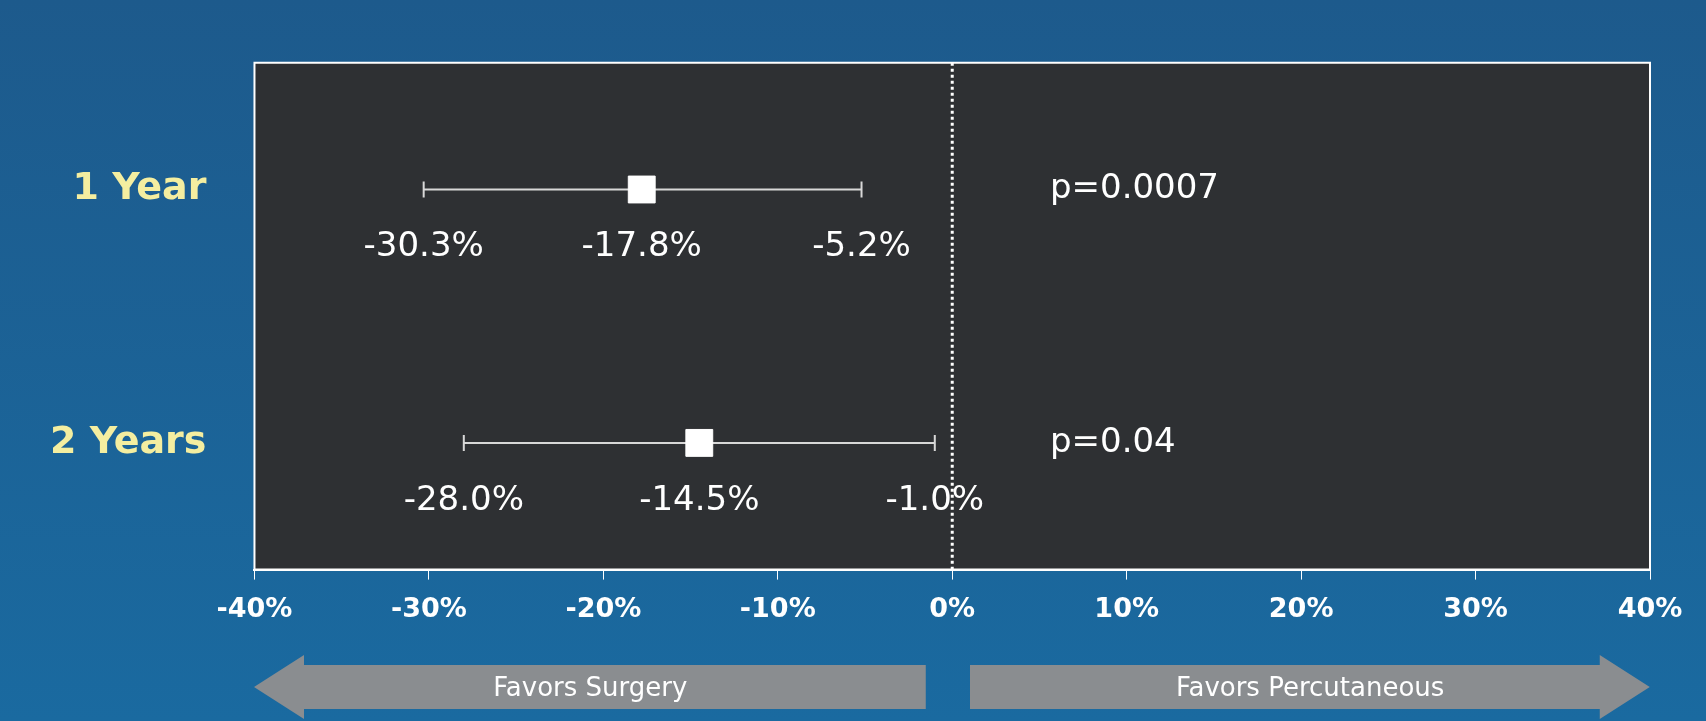  I want to click on x-tick-label: 10%, so click(1126, 607).